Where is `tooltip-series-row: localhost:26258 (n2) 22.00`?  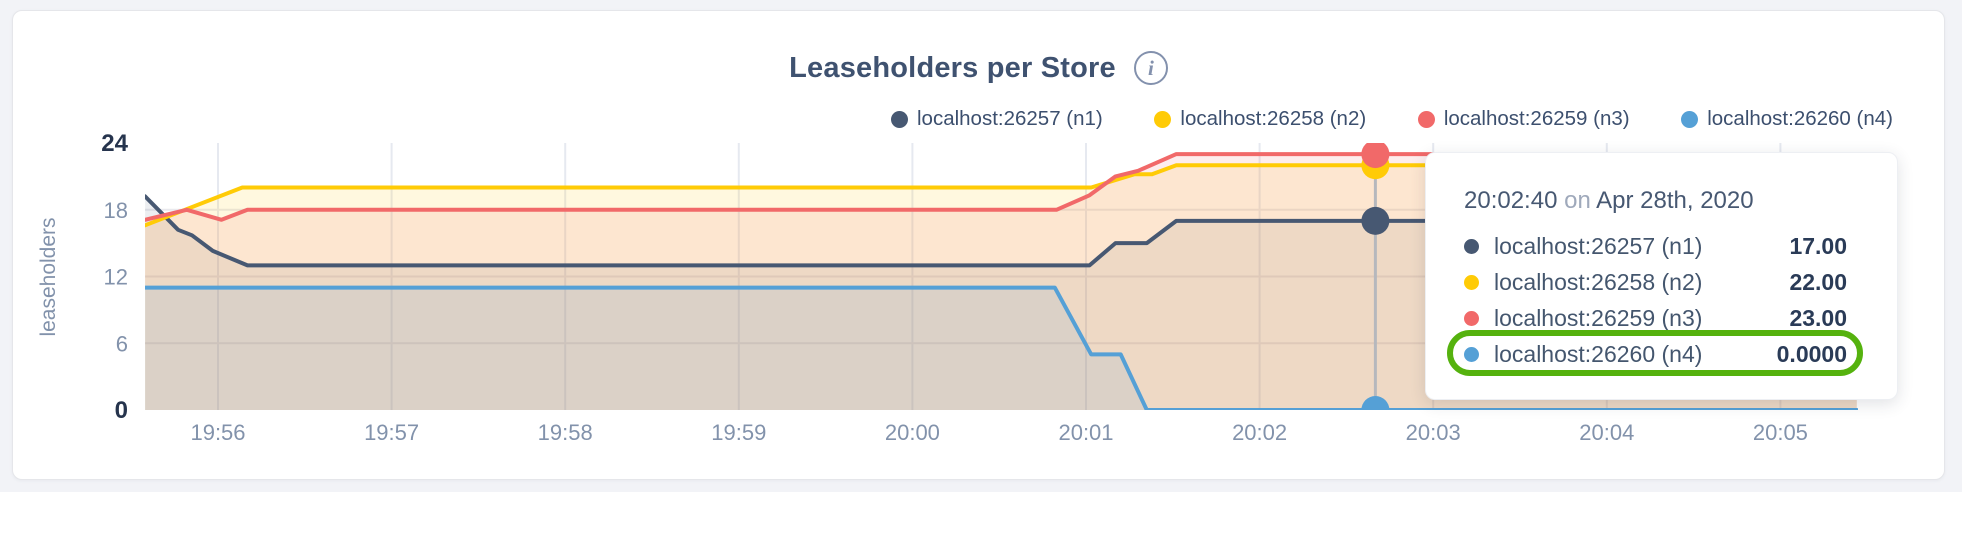 tooltip-series-row: localhost:26258 (n2) 22.00 is located at coordinates (1655, 282).